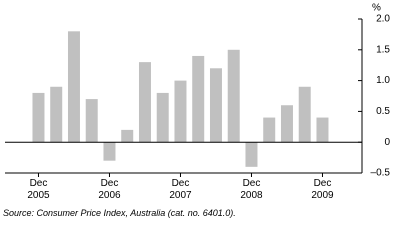  What do you see at coordinates (251, 189) in the screenshot?
I see `x-tick-label: Dec 2008` at bounding box center [251, 189].